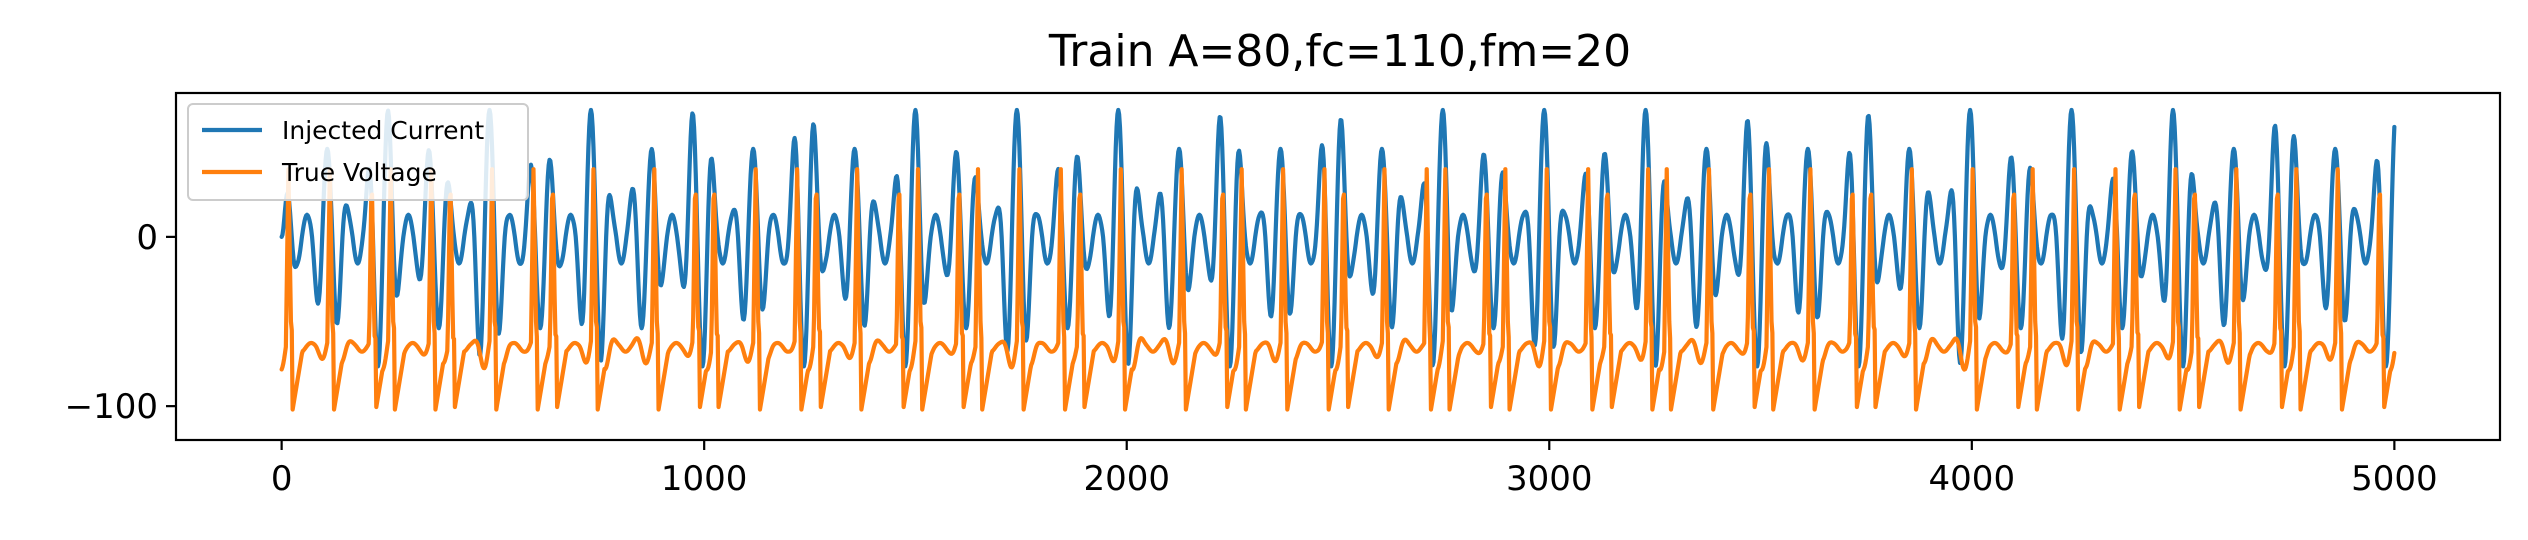 The height and width of the screenshot is (540, 2528). I want to click on x-tick-label: 2000, so click(1126, 479).